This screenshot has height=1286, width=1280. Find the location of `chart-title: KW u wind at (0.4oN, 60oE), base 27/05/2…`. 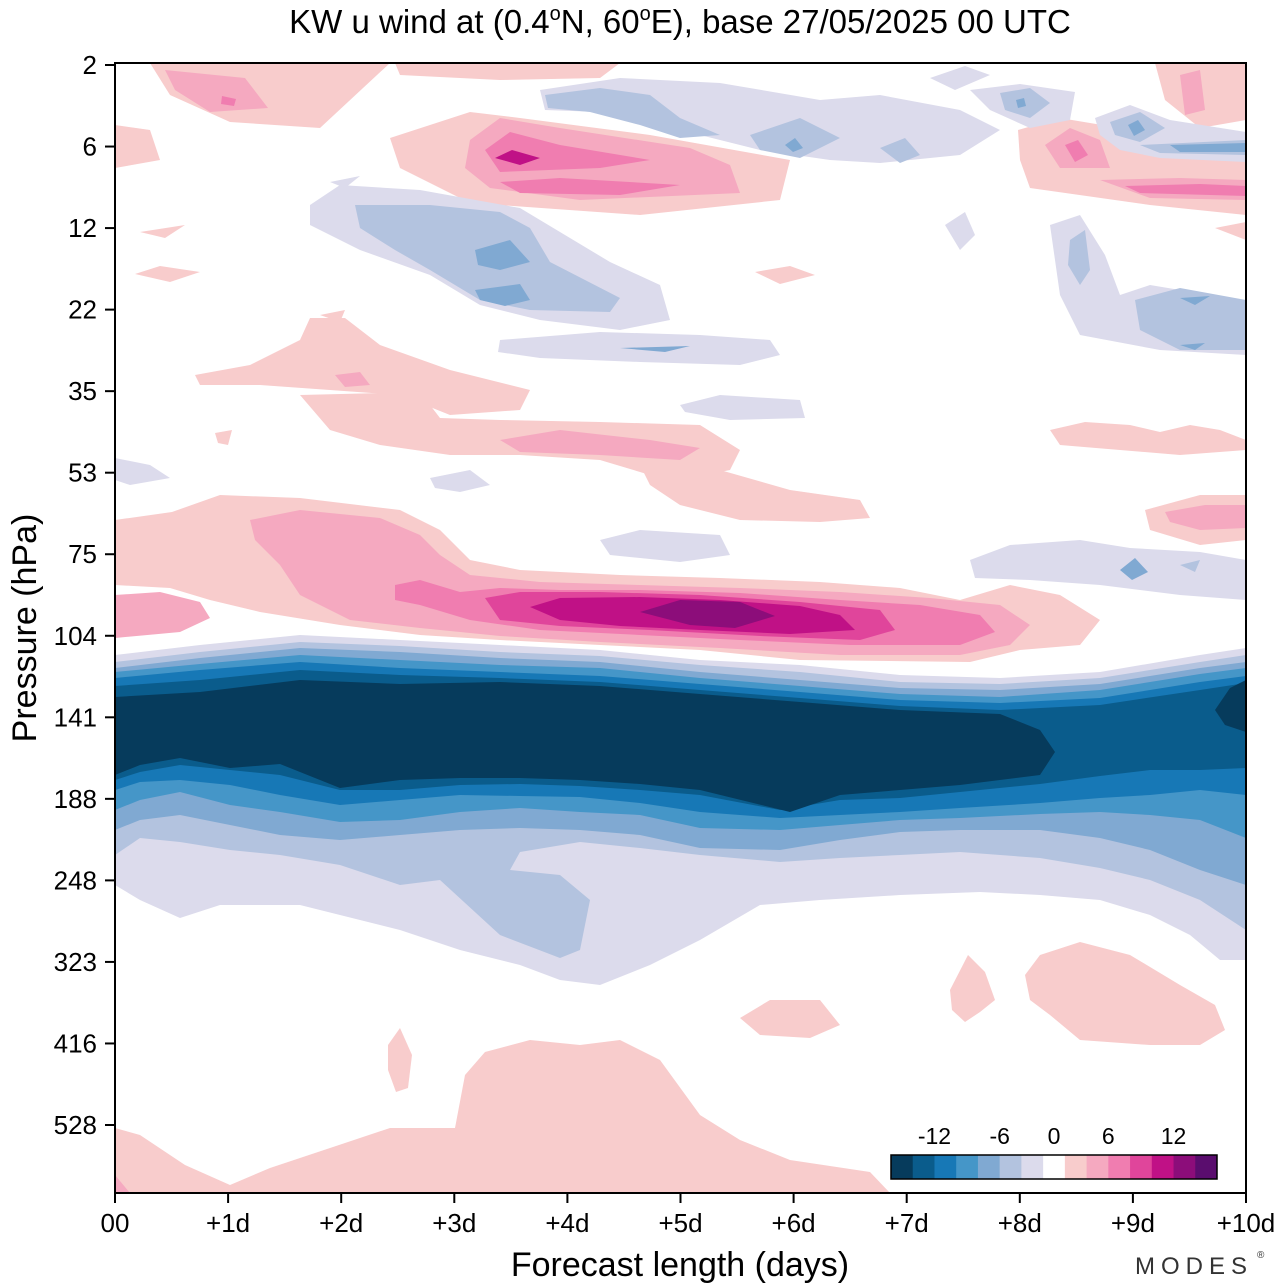

chart-title: KW u wind at (0.4oN, 60oE), base 27/05/2… is located at coordinates (680, 21).